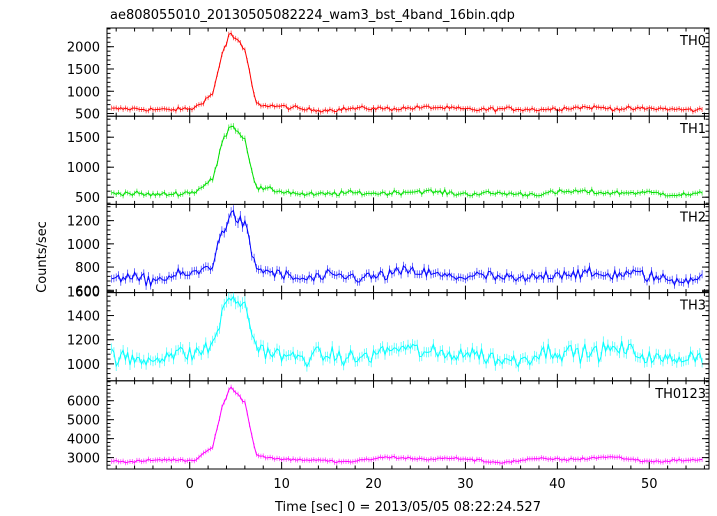 The height and width of the screenshot is (516, 717). Describe the element at coordinates (83, 459) in the screenshot. I see `y-tick-label: 3000` at that location.